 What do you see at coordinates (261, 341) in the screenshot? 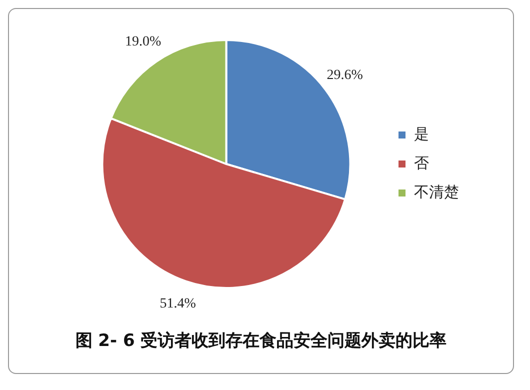
I see `text: 图 2- 6 受访者收到存在食品安全问题外卖的比率` at bounding box center [261, 341].